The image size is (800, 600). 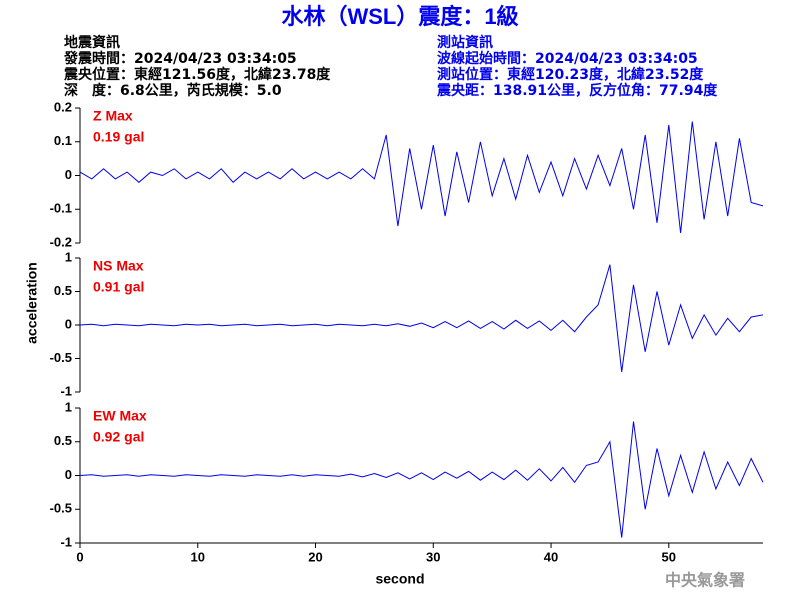 What do you see at coordinates (551, 556) in the screenshot?
I see `x-tick-label: 40` at bounding box center [551, 556].